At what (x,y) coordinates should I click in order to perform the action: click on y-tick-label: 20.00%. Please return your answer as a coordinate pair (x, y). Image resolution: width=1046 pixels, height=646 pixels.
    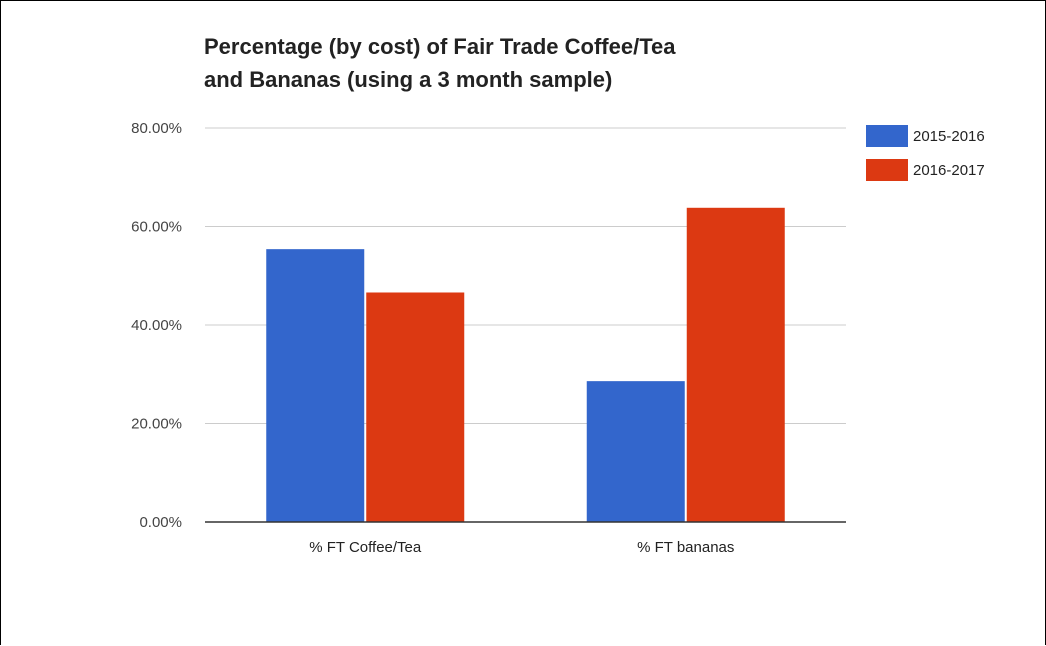
    Looking at the image, I should click on (156, 424).